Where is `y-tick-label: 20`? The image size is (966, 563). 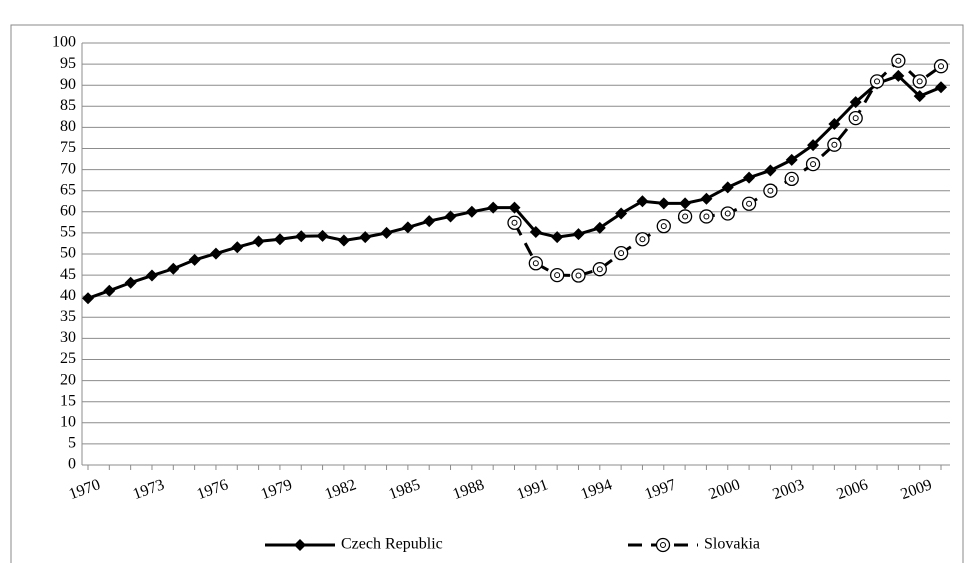
y-tick-label: 20 is located at coordinates (68, 379).